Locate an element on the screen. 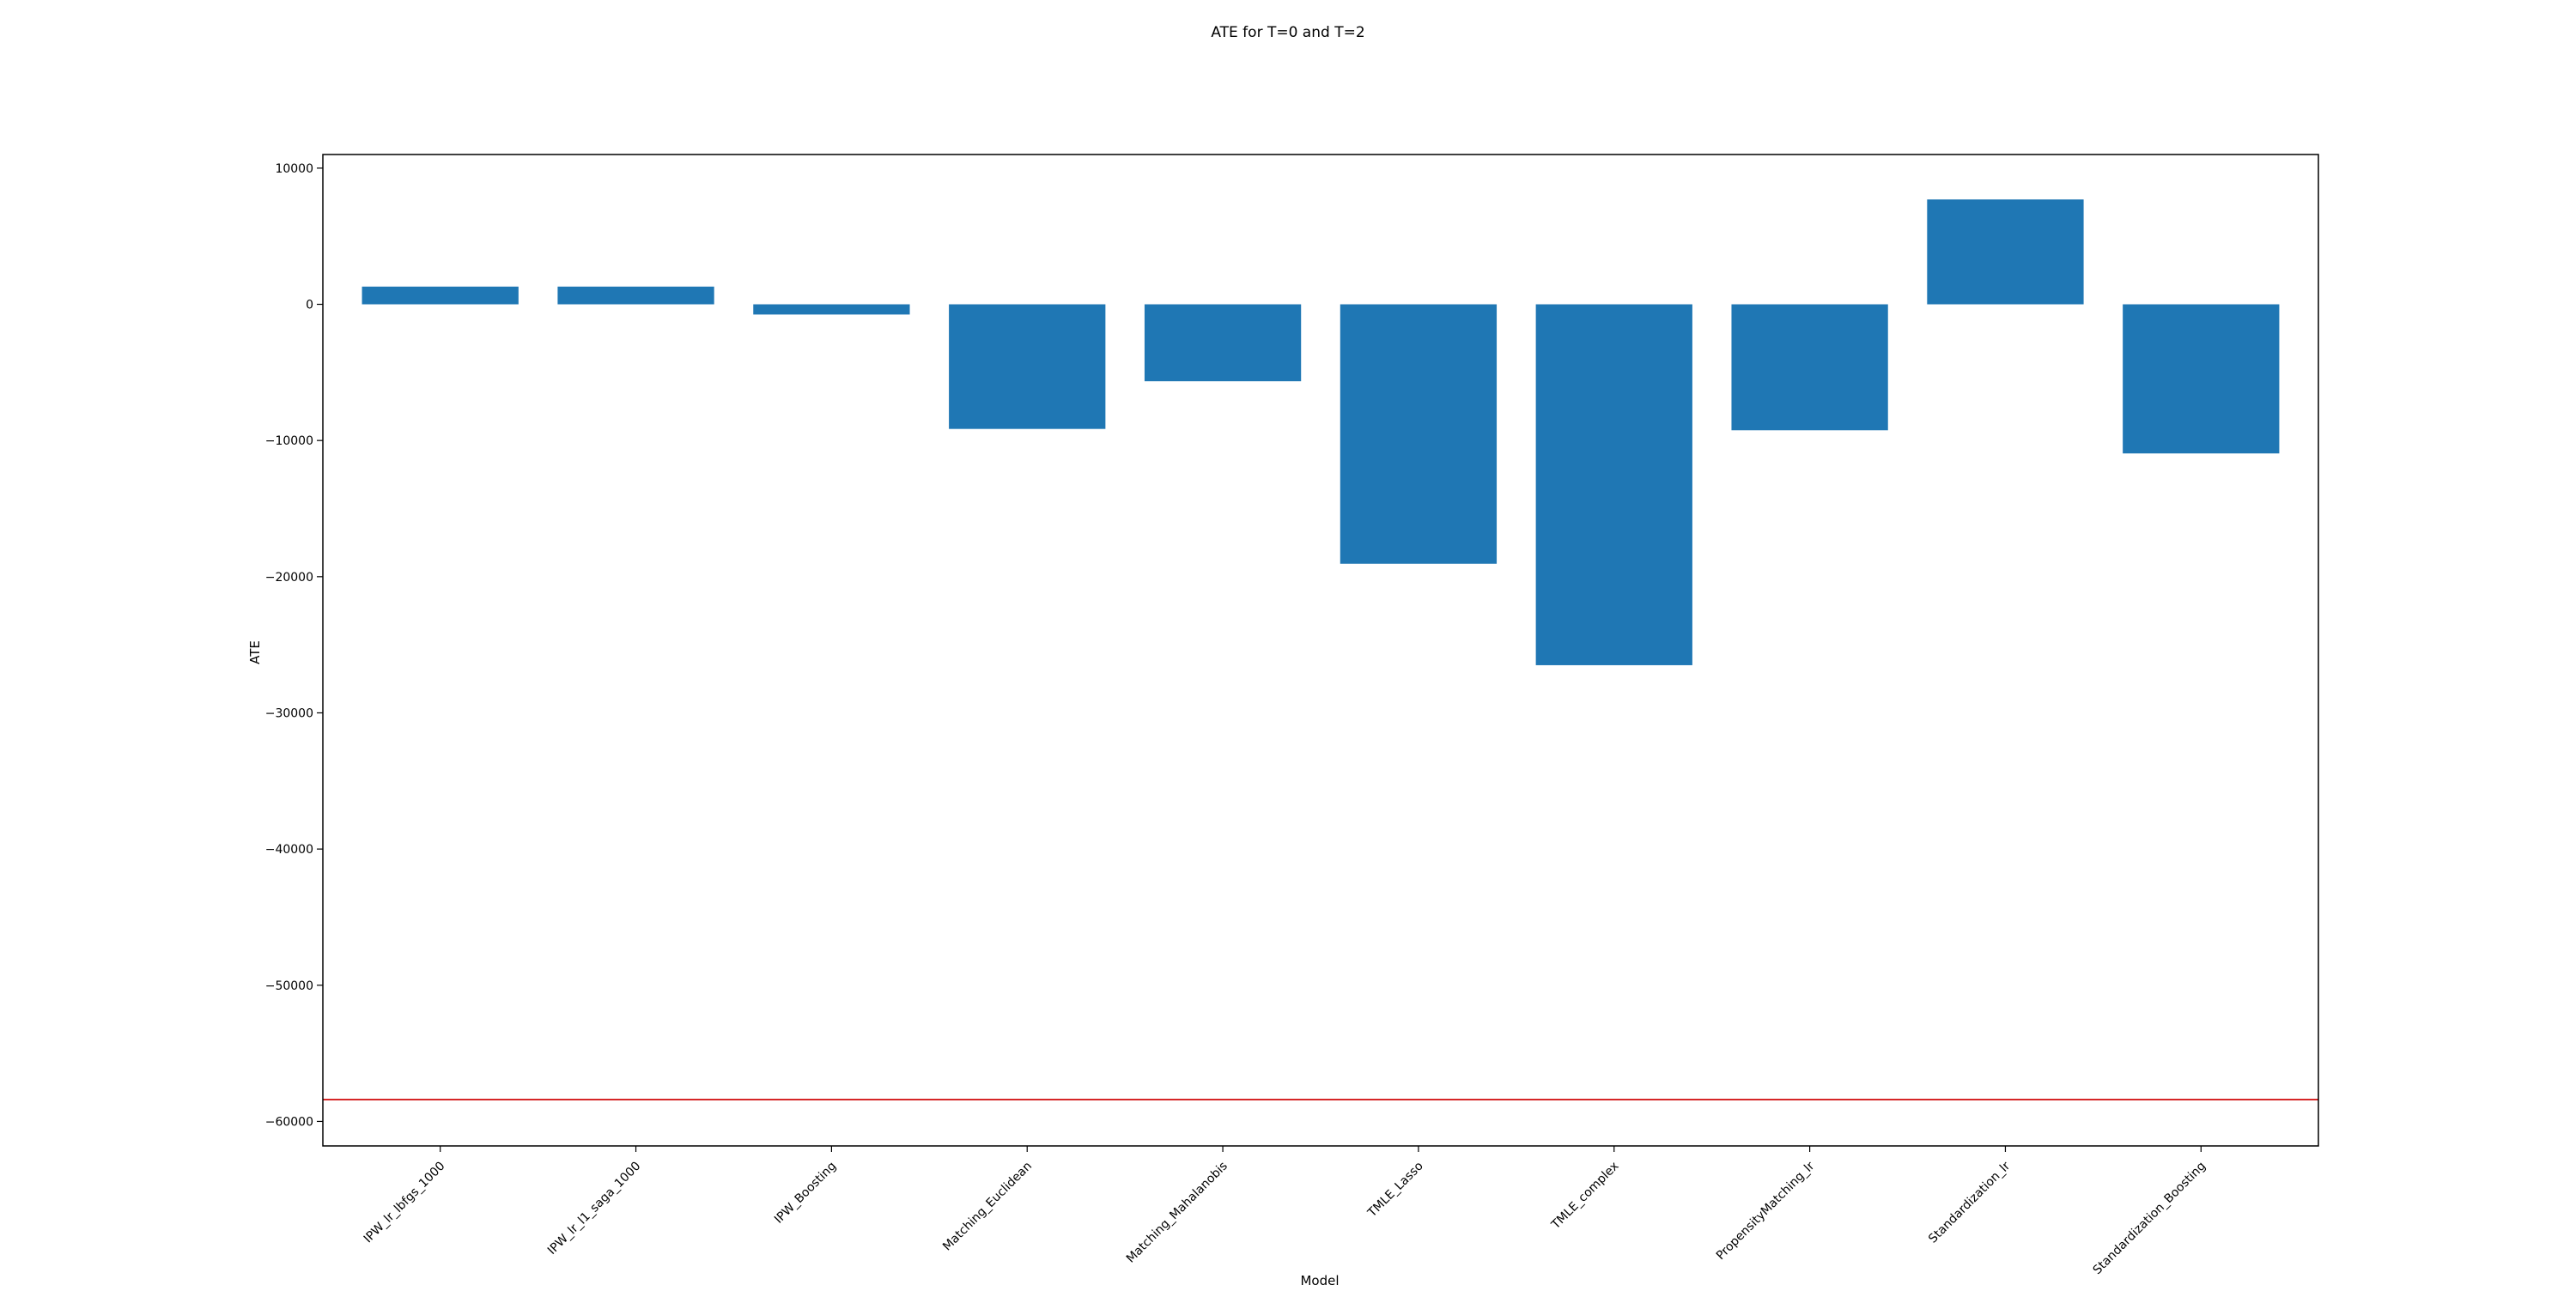 This screenshot has height=1291, width=2576. x-axis-label: Model is located at coordinates (1319, 1281).